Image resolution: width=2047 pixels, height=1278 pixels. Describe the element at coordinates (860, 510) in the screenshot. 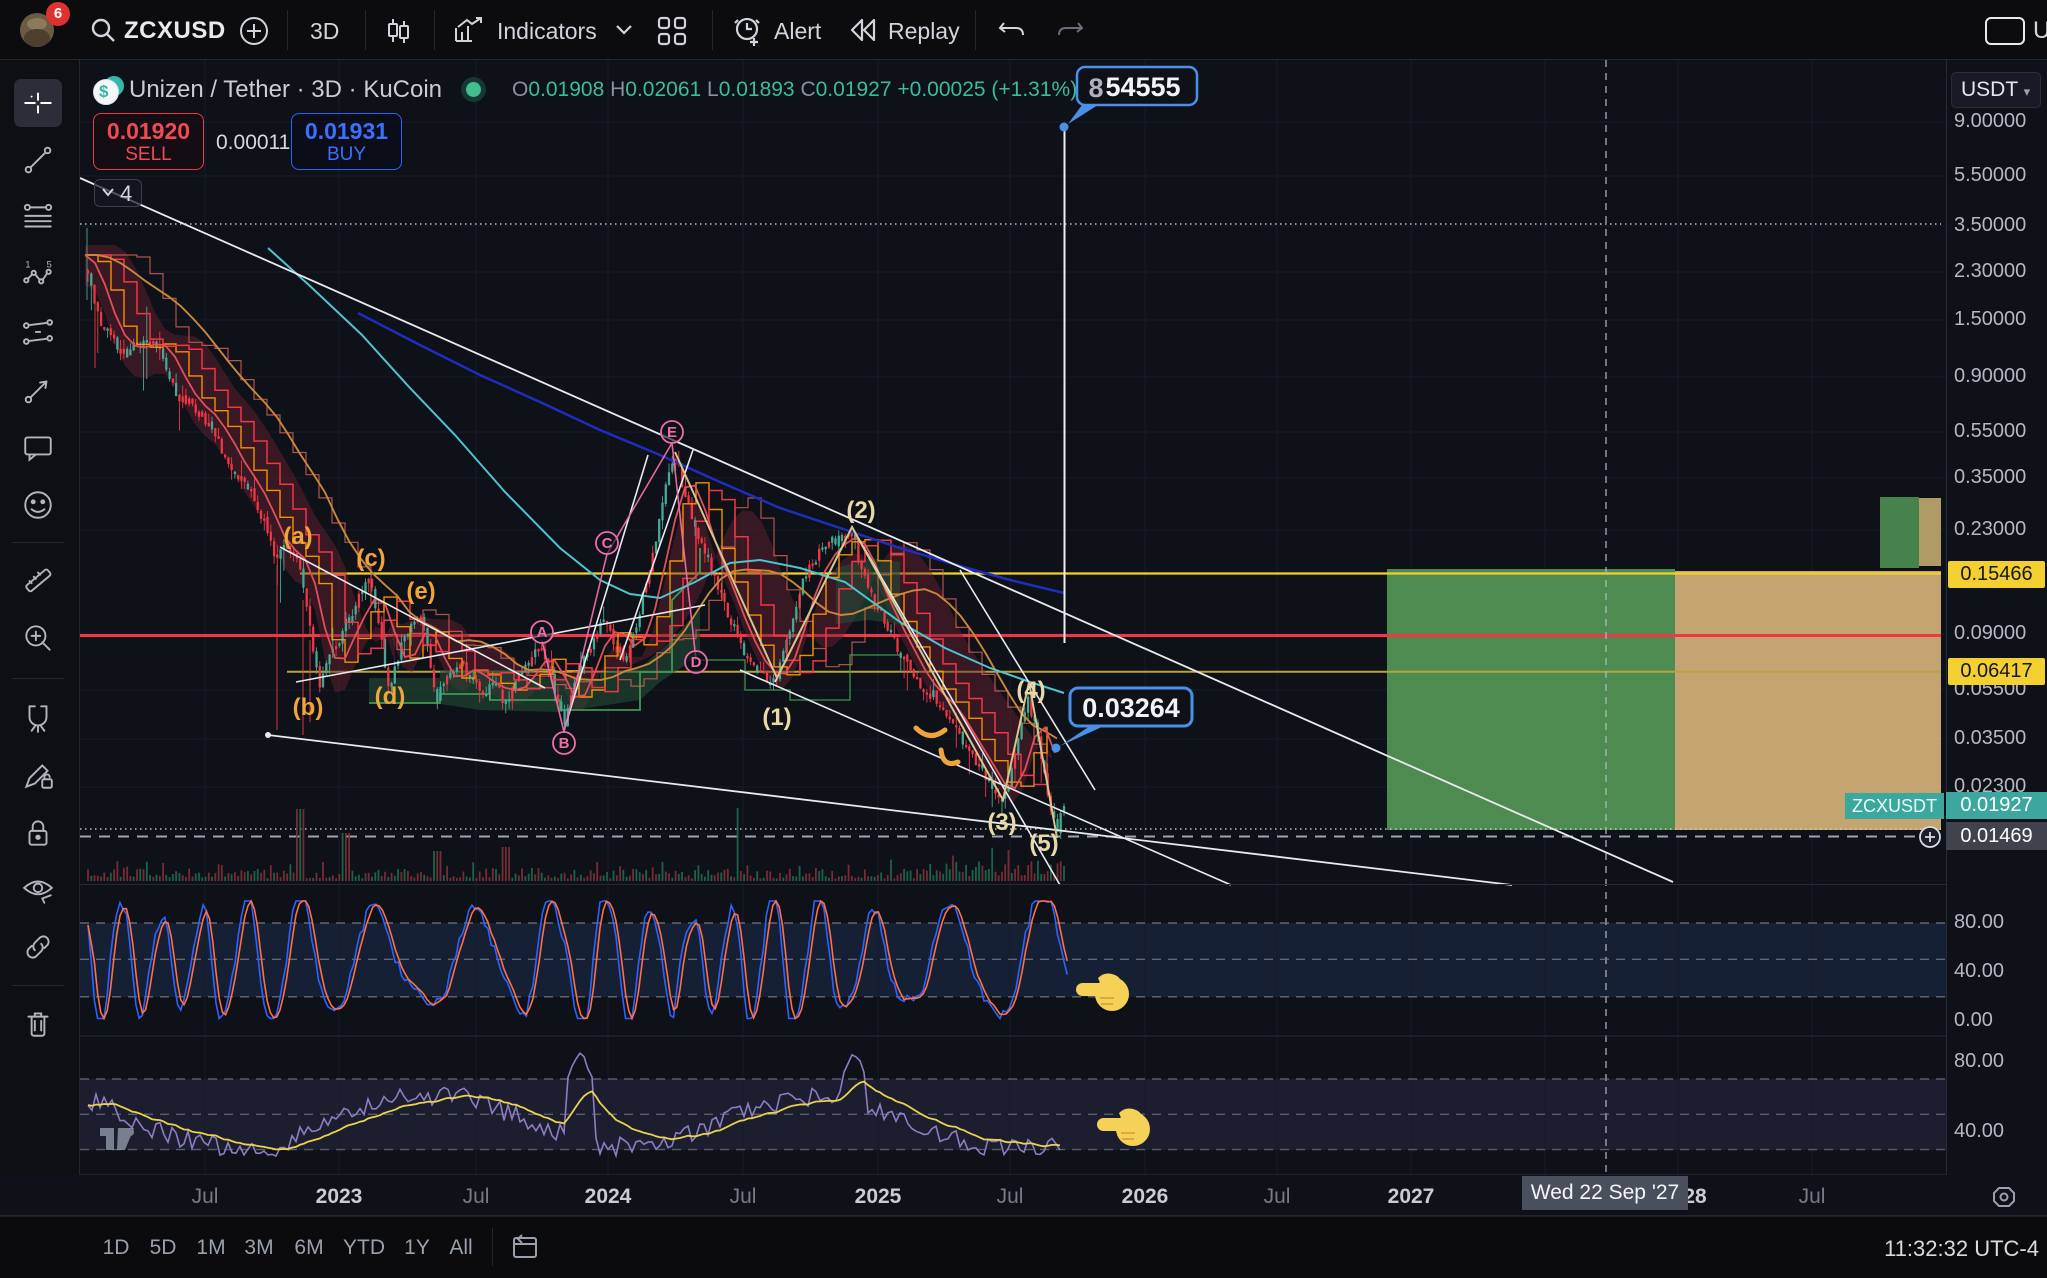

I see `svg-text: (2)` at that location.